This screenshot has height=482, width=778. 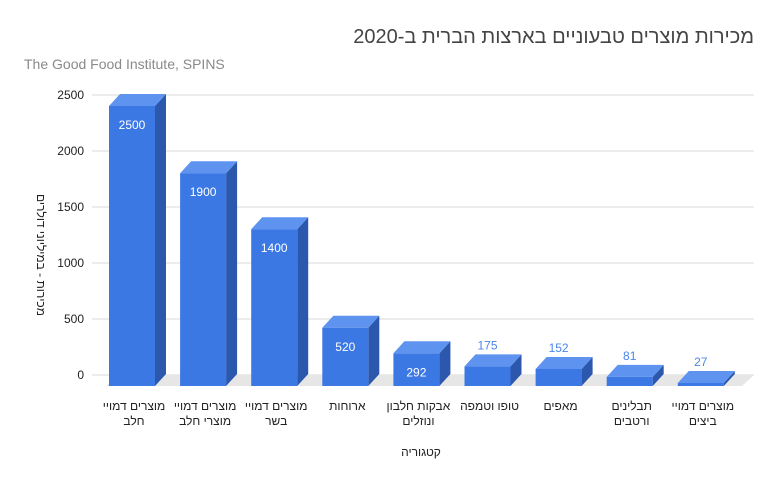 I want to click on x-tick-label: אבקות חלבון, so click(x=419, y=406).